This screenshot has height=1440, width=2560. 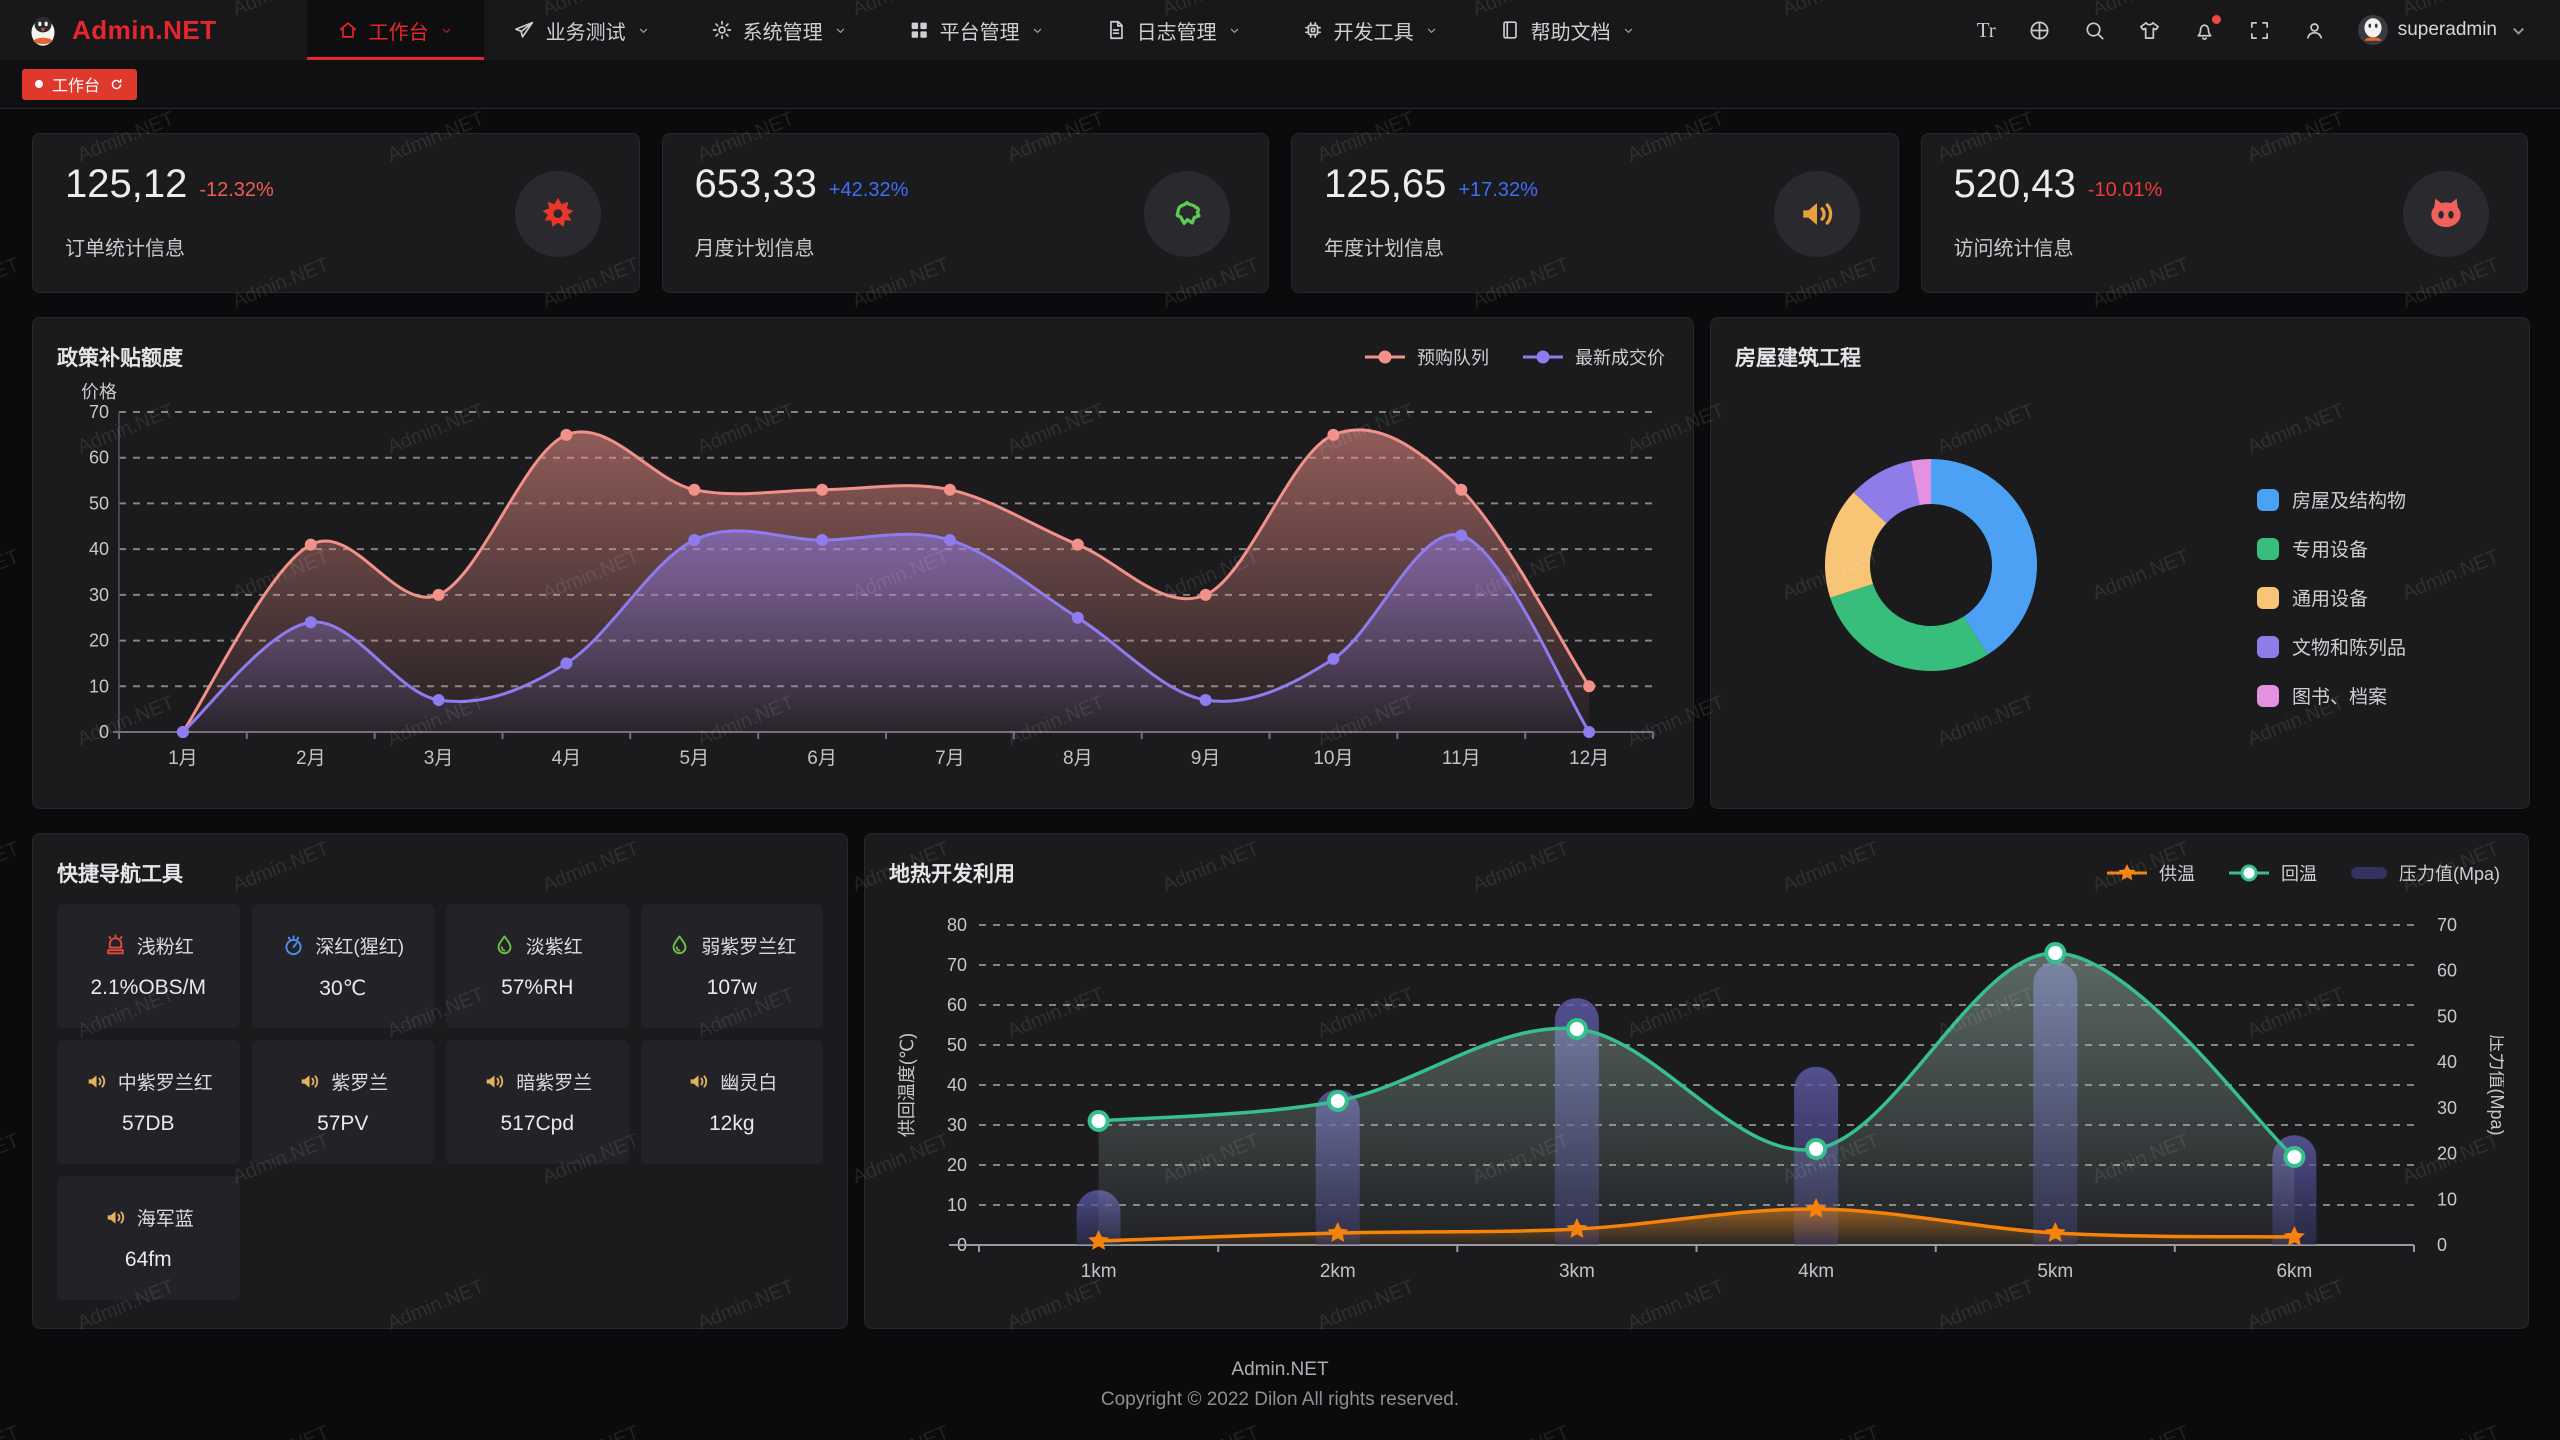 What do you see at coordinates (1426, 357) in the screenshot?
I see `legend-item-预购队列: 预购队列` at bounding box center [1426, 357].